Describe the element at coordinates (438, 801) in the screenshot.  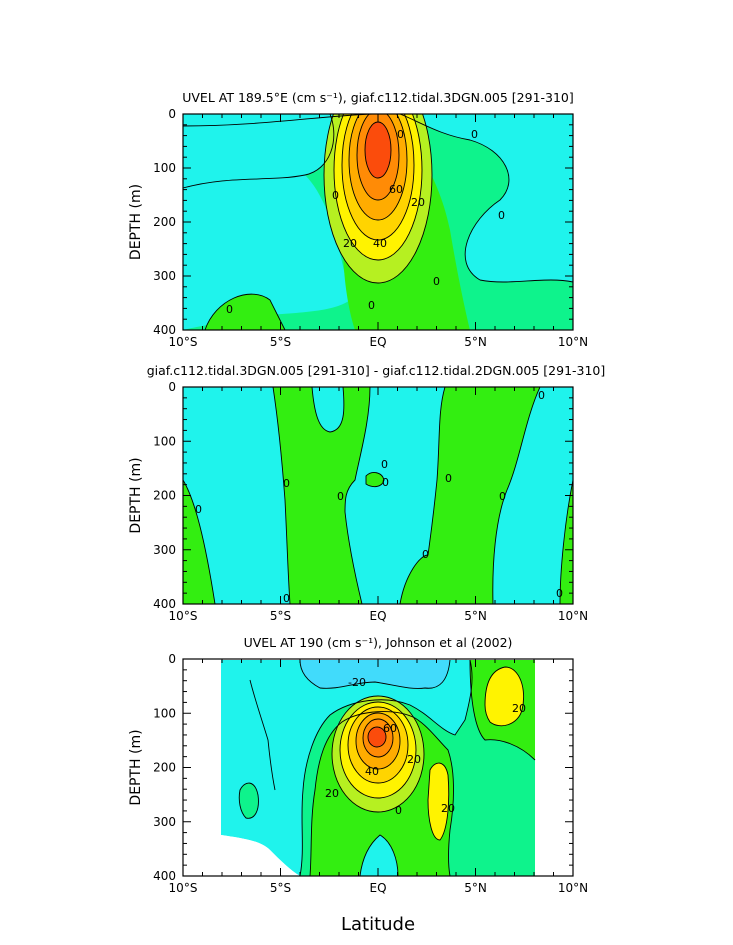
I see `panel-3-high-eq-column` at that location.